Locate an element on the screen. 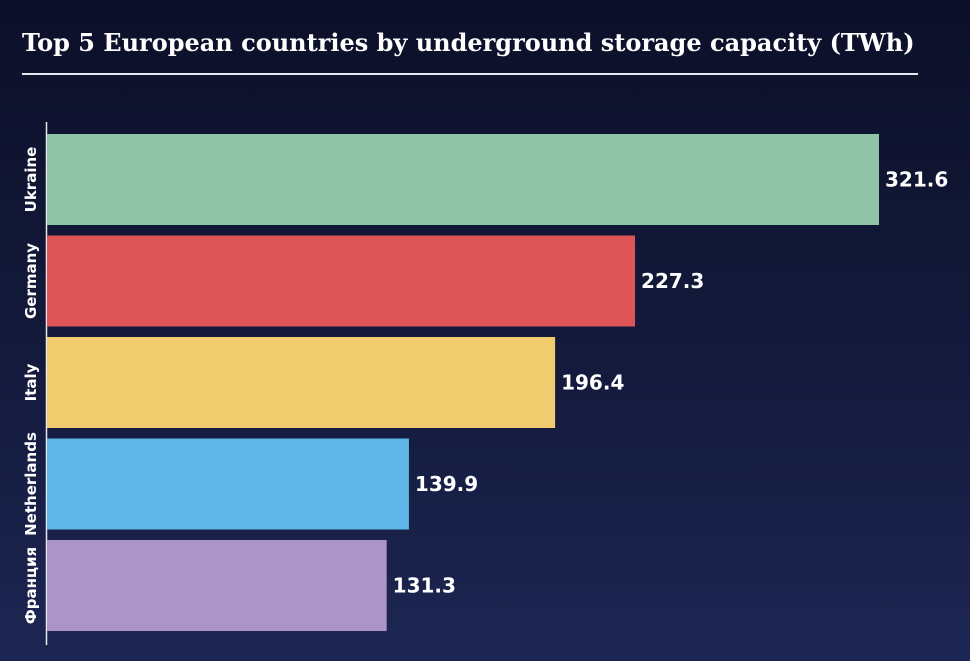 This screenshot has width=970, height=661. value-label-germany: 227.3 is located at coordinates (672, 281).